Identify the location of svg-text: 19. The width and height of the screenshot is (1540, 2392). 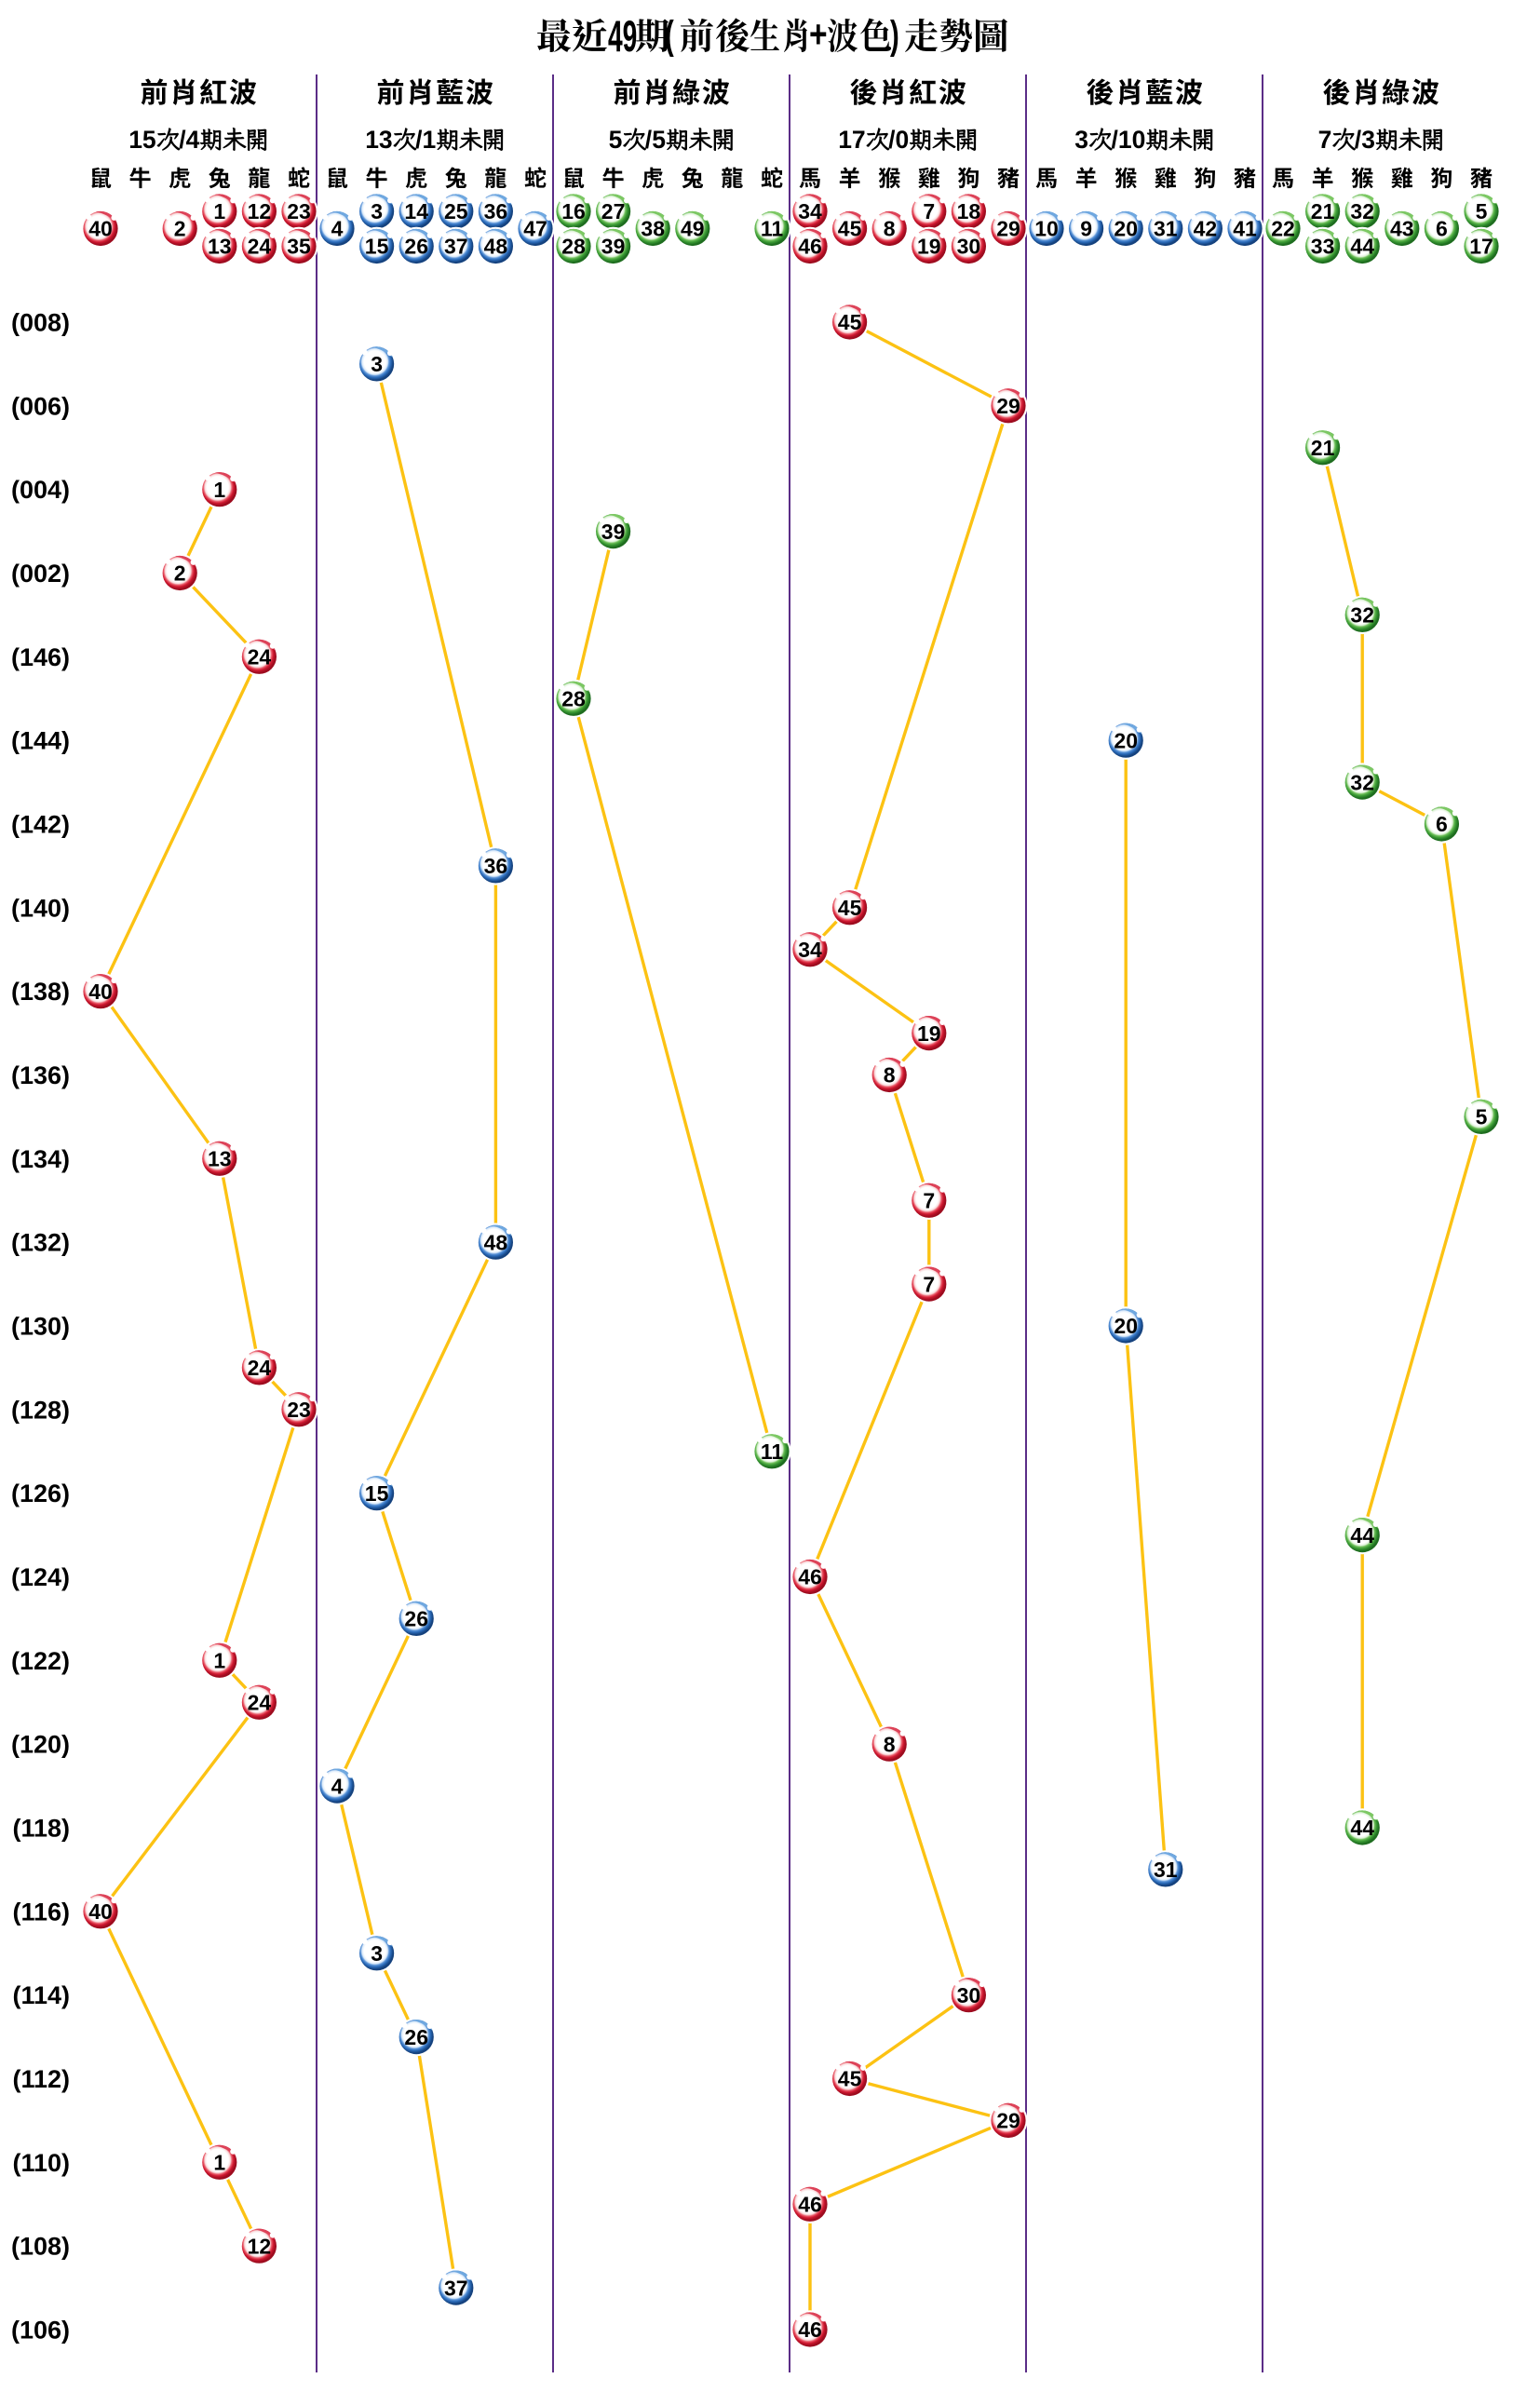
(929, 1033).